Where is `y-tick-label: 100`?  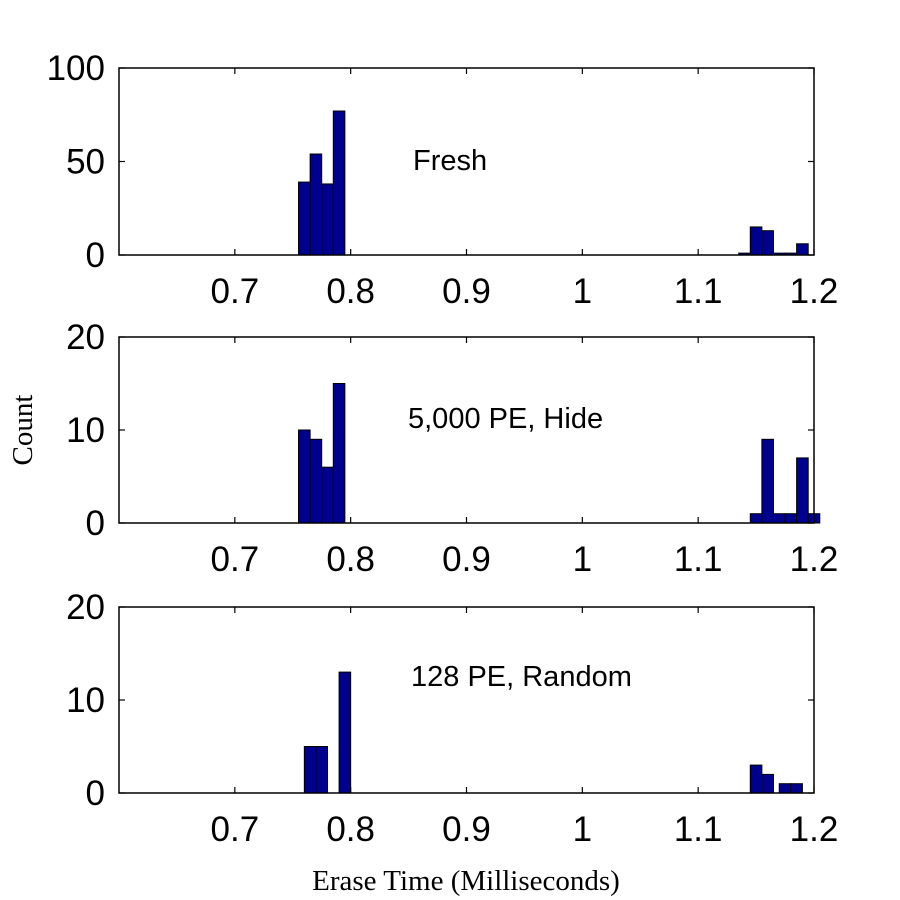 y-tick-label: 100 is located at coordinates (76, 68).